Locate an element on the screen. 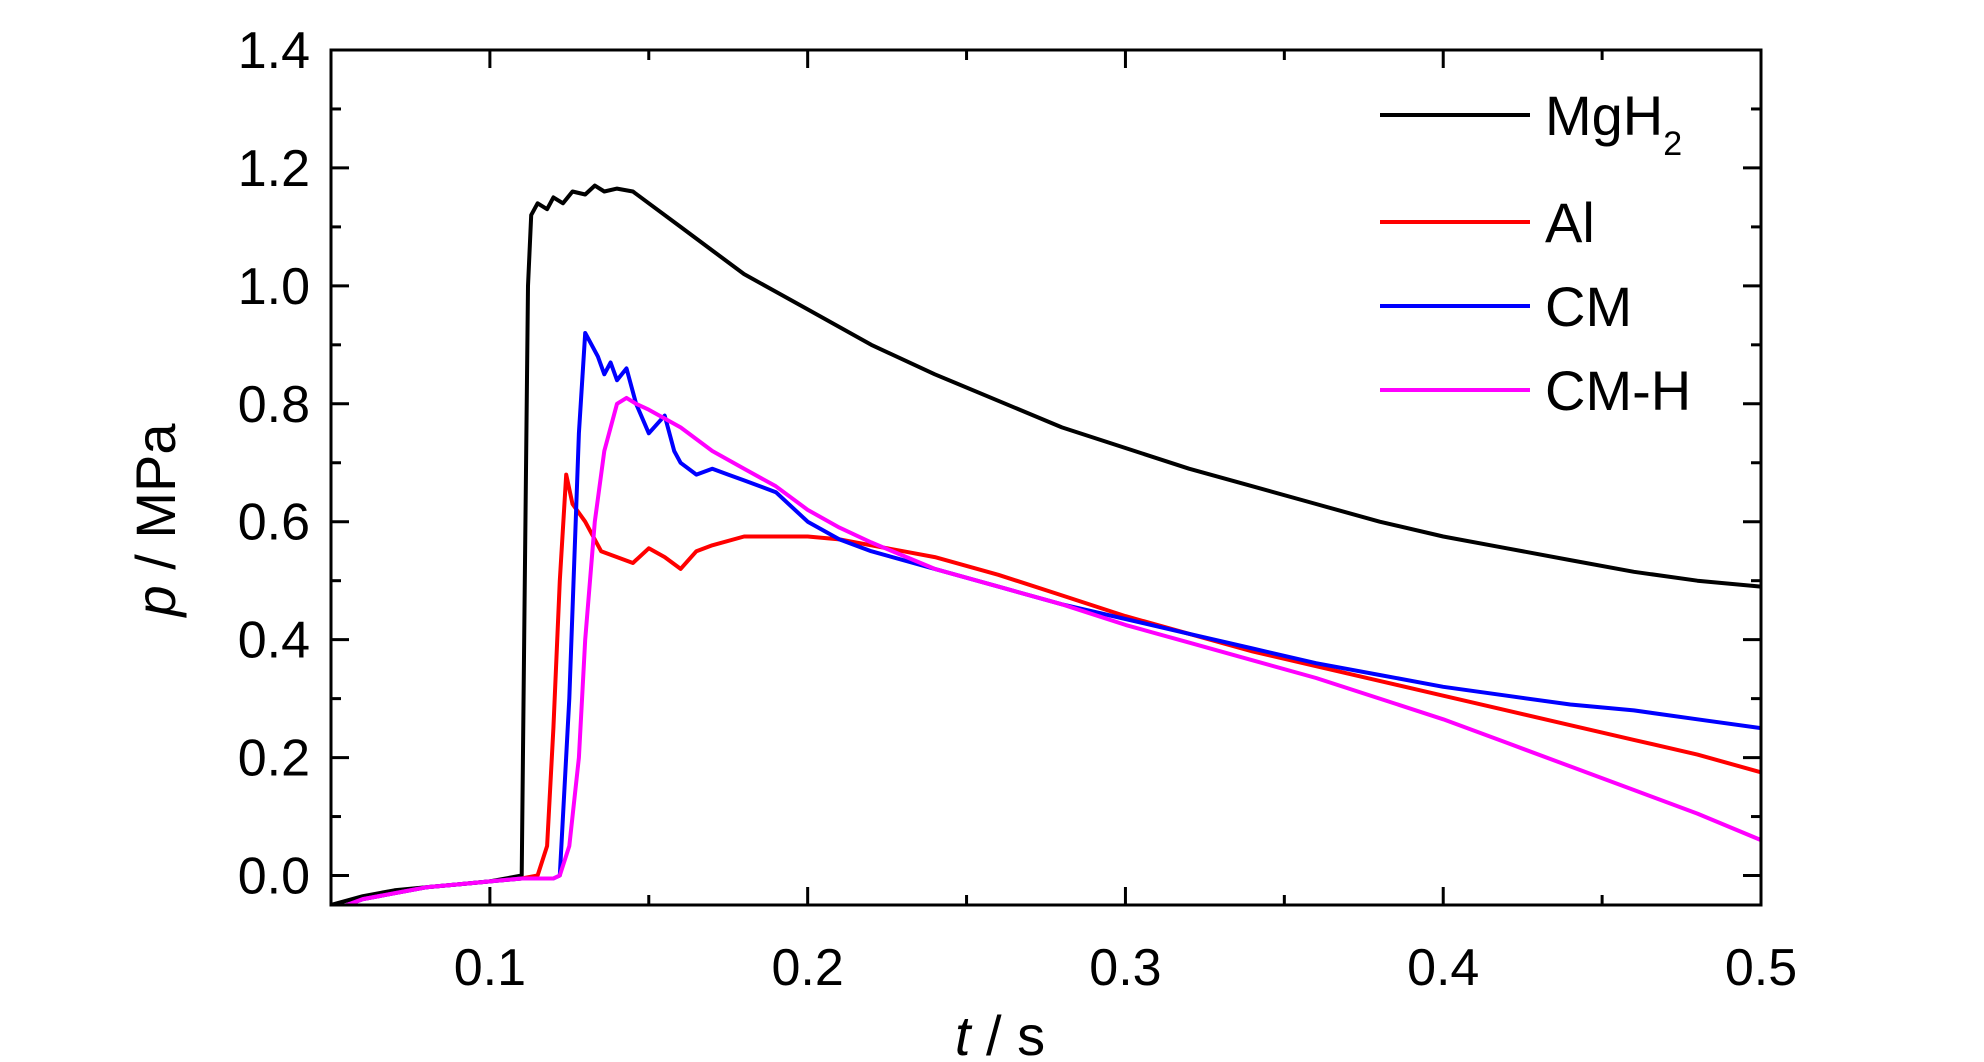 The height and width of the screenshot is (1062, 1984). x-axis-unit: / s is located at coordinates (1007, 1033).